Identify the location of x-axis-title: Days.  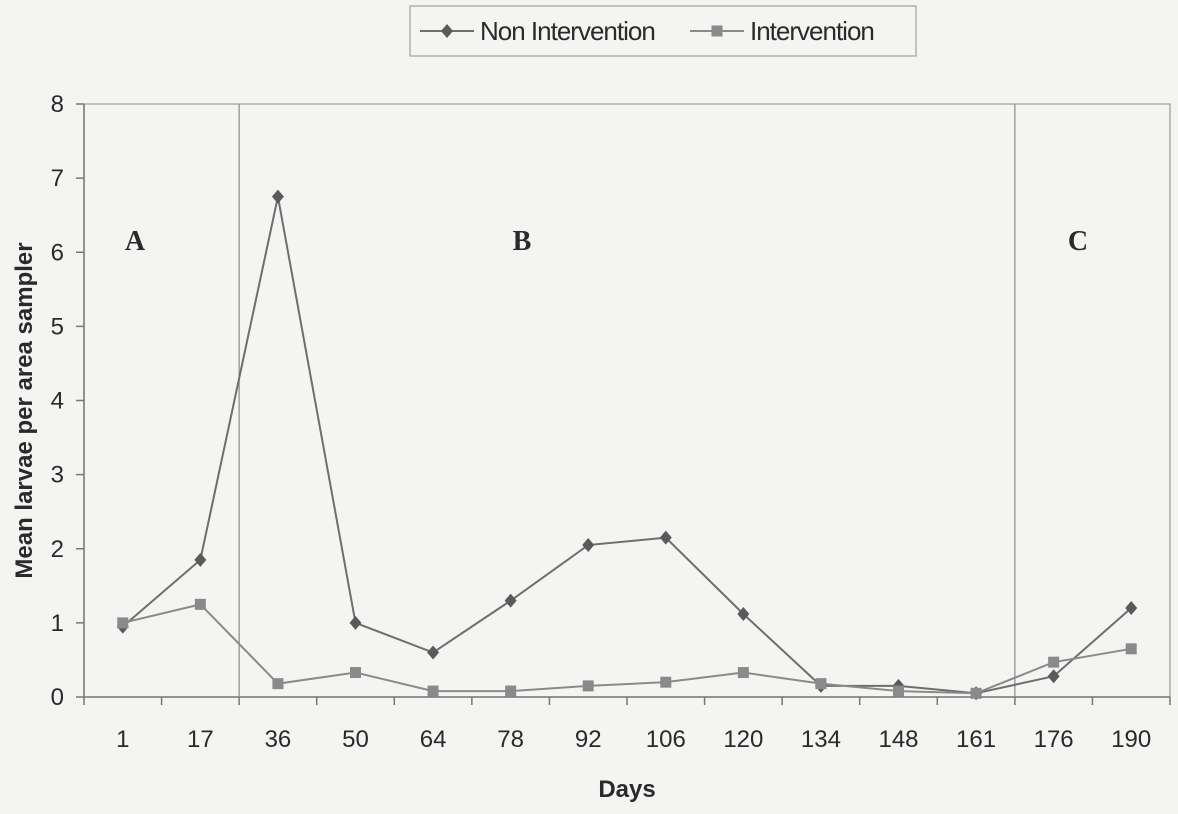
(626, 789).